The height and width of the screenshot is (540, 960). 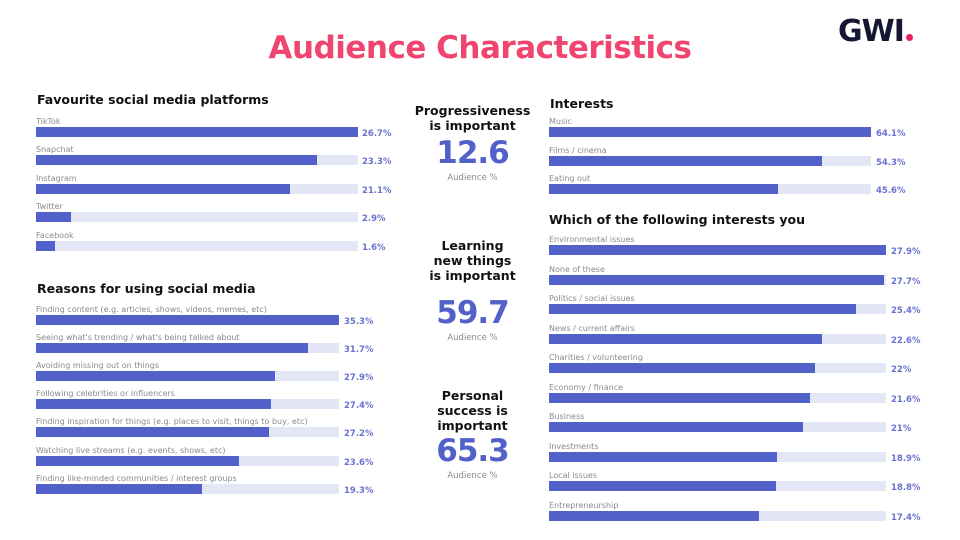 What do you see at coordinates (906, 517) in the screenshot?
I see `bar-value: 17.4%` at bounding box center [906, 517].